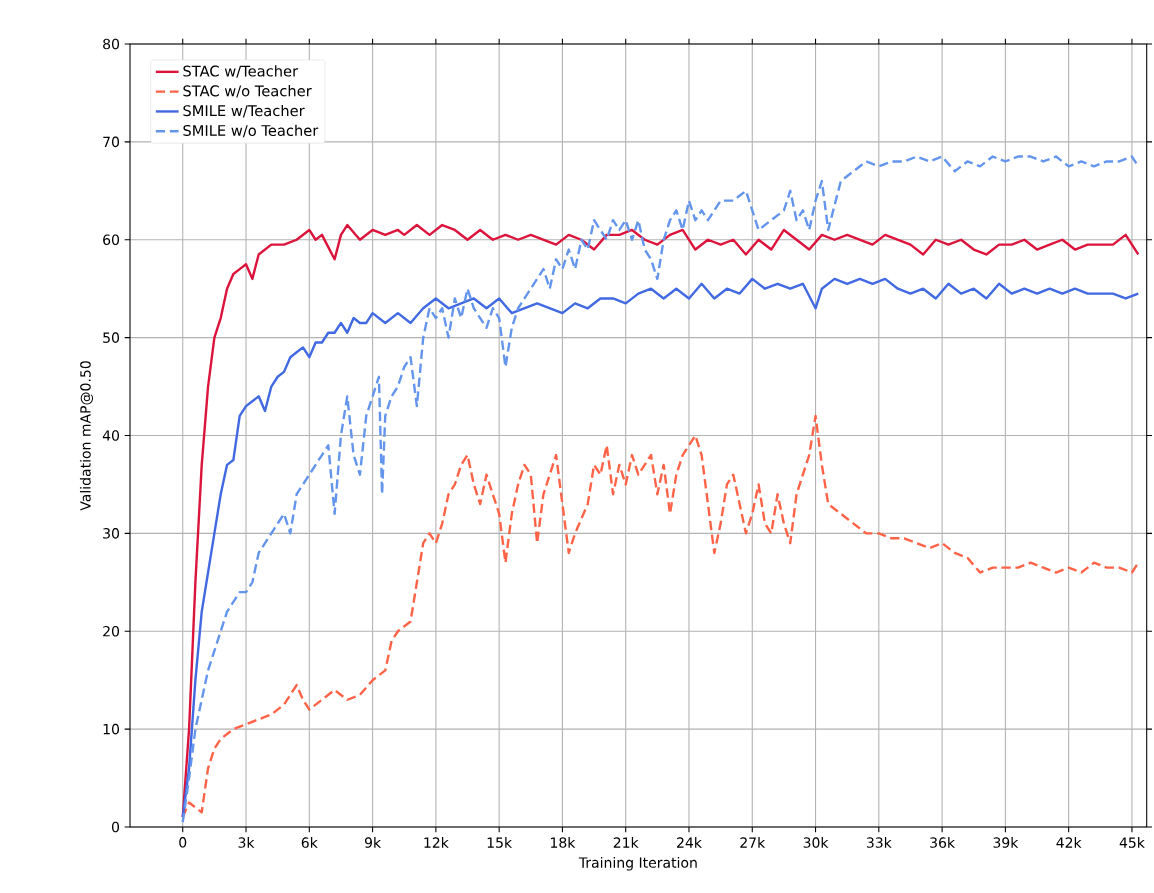  What do you see at coordinates (1006, 842) in the screenshot?
I see `x-tick-label: 39k` at bounding box center [1006, 842].